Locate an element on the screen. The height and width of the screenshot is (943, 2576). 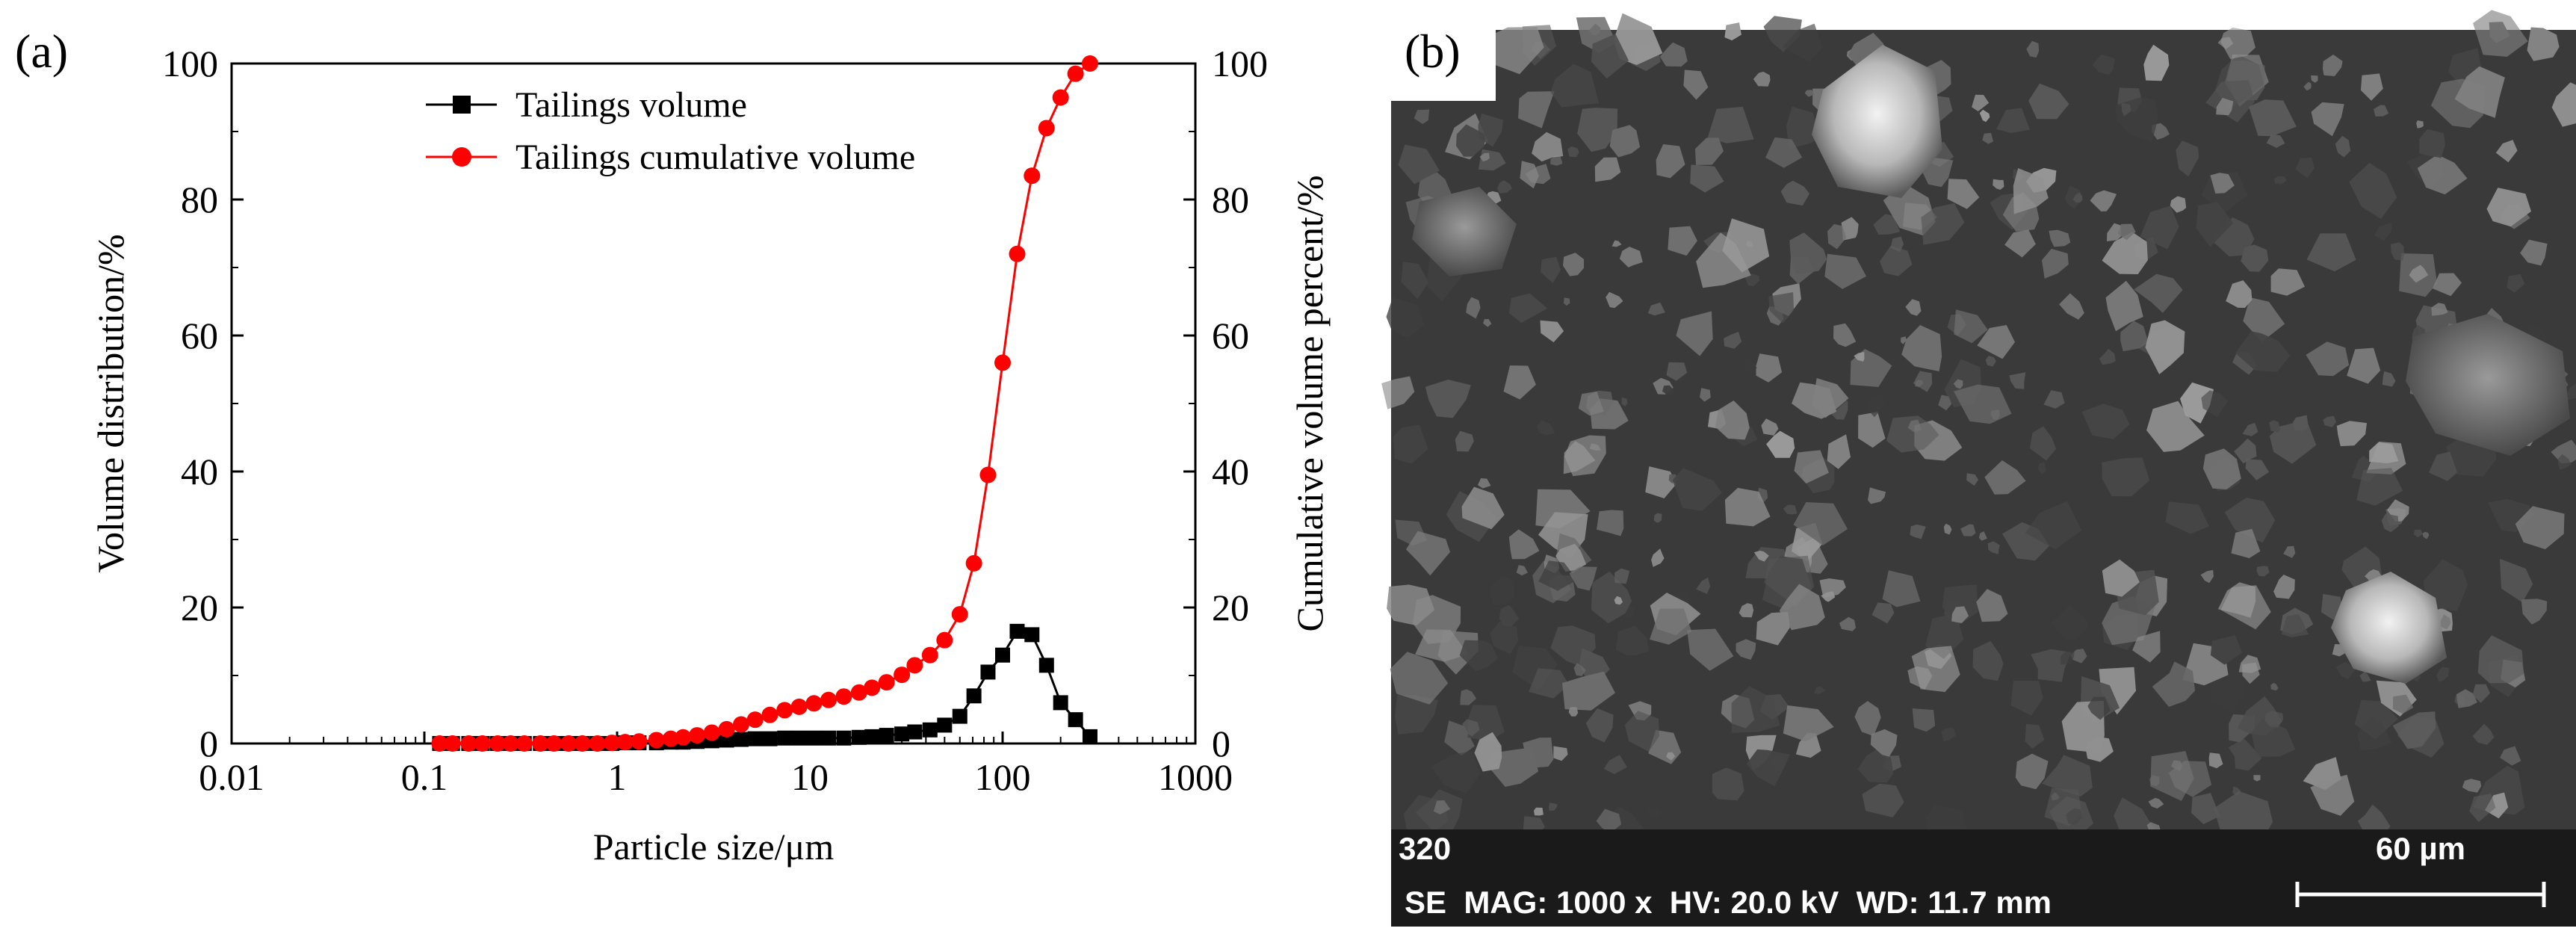
x-axis-title: Particle size/μm is located at coordinates (714, 847).